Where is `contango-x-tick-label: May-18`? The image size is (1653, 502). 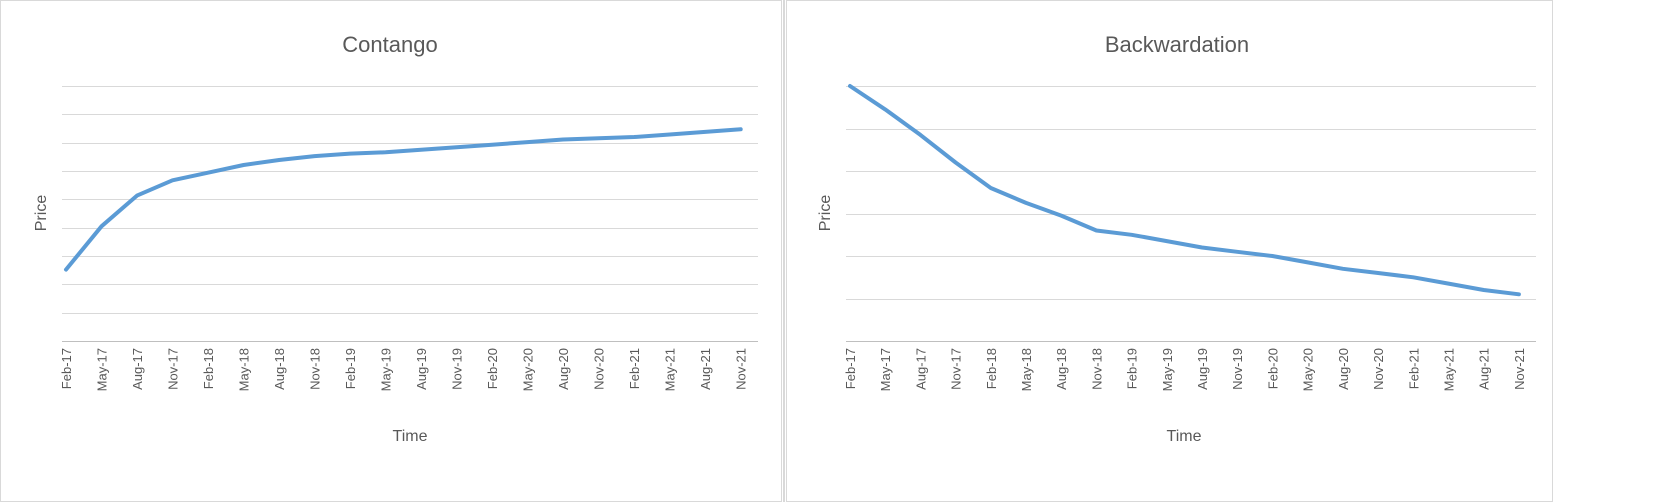 contango-x-tick-label: May-18 is located at coordinates (244, 369).